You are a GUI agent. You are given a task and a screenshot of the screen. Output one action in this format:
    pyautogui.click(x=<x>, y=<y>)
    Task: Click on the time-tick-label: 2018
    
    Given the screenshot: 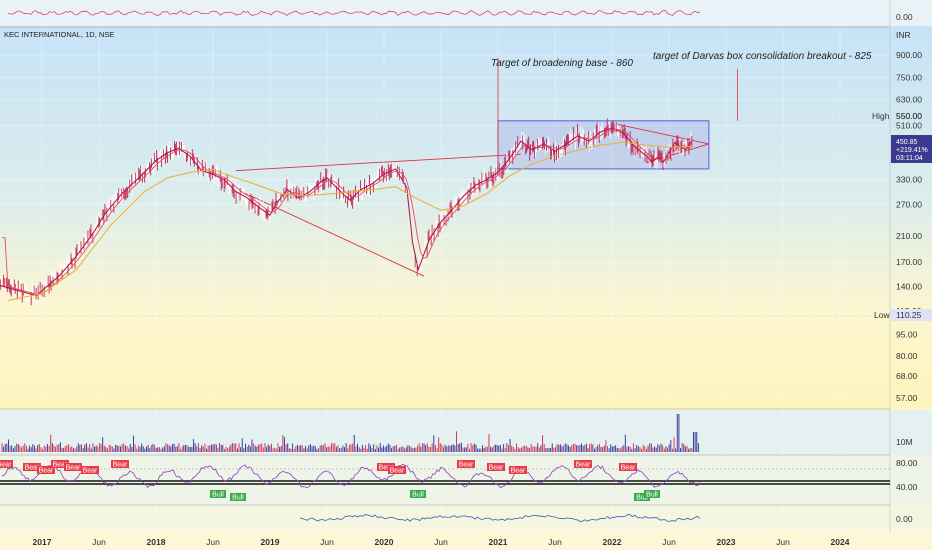 What is the action you would take?
    pyautogui.click(x=156, y=542)
    